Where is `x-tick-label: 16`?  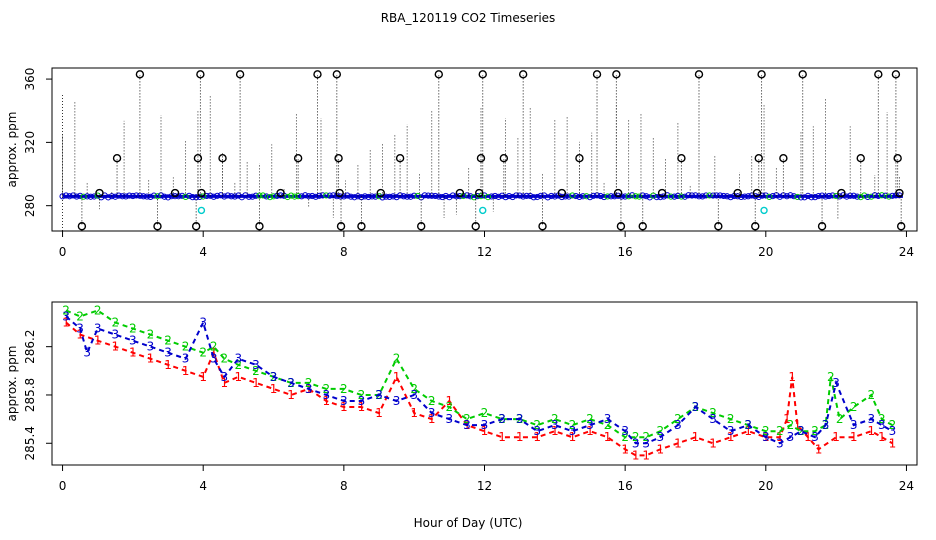 x-tick-label: 16 is located at coordinates (625, 486).